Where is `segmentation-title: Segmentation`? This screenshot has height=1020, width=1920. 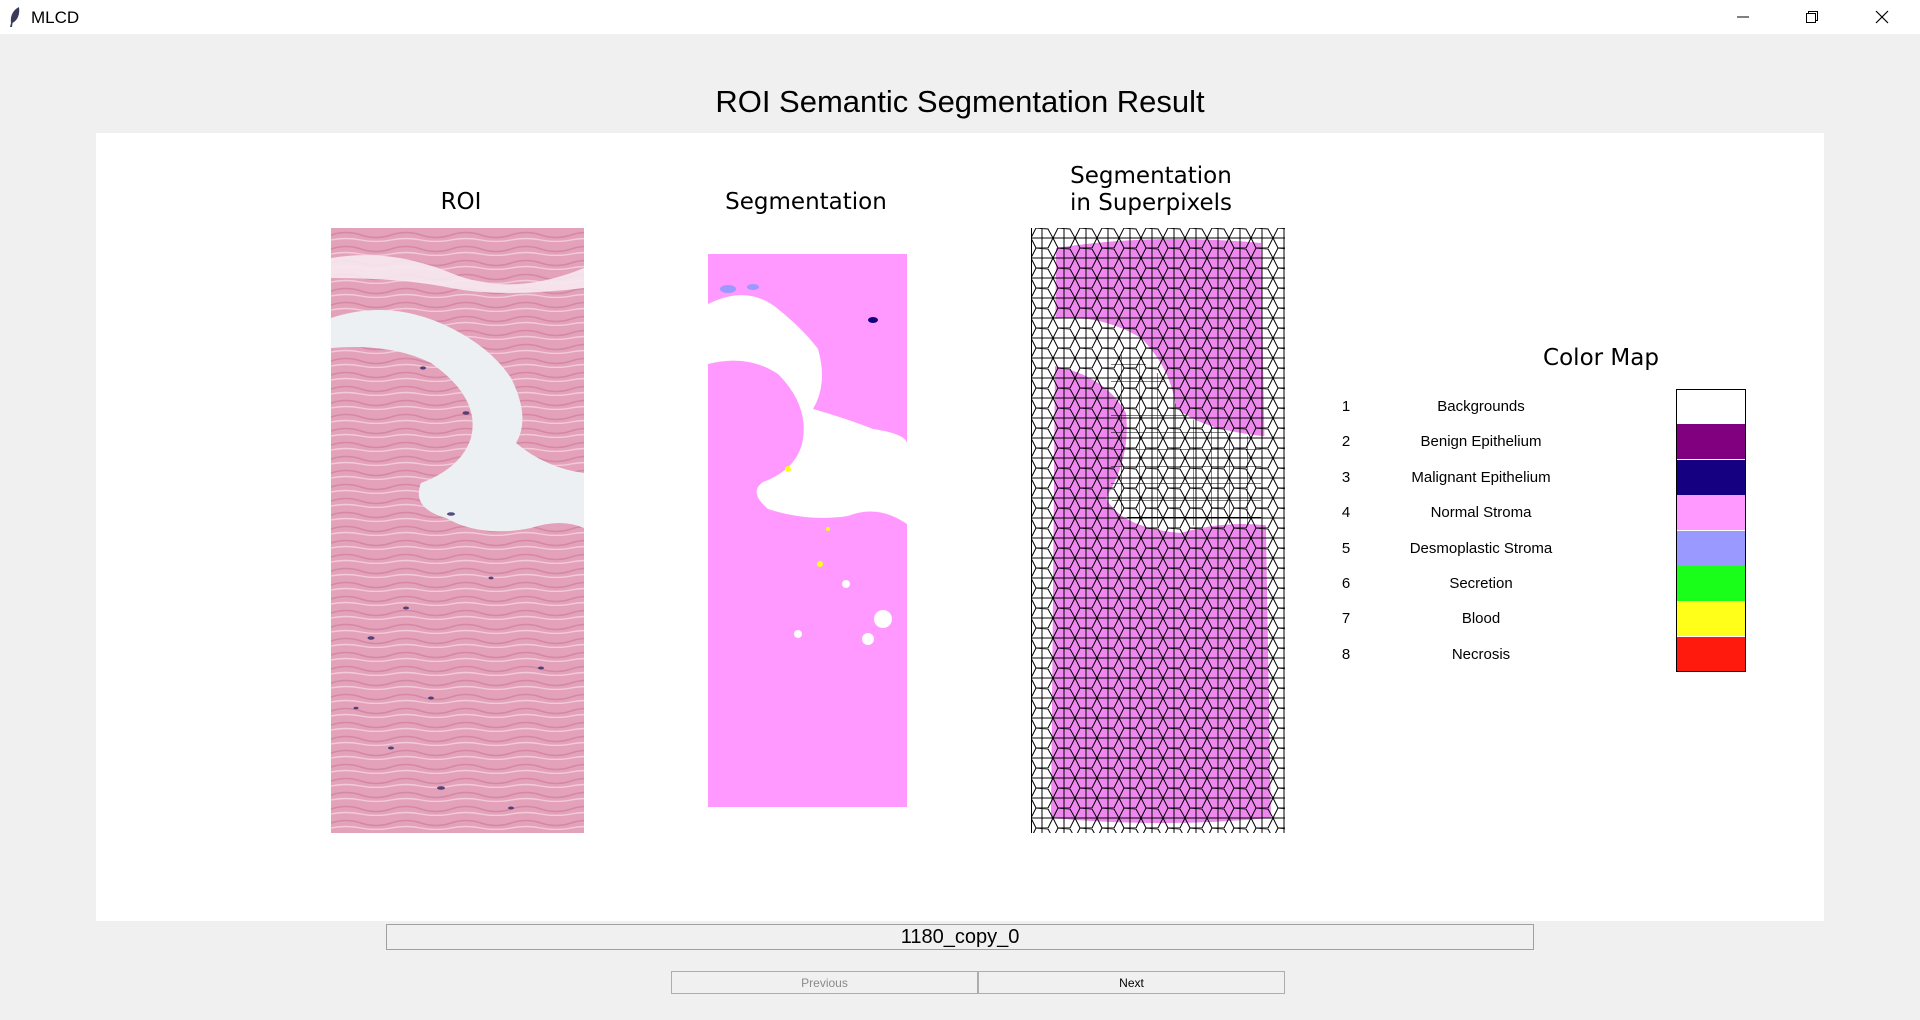 segmentation-title: Segmentation is located at coordinates (806, 202).